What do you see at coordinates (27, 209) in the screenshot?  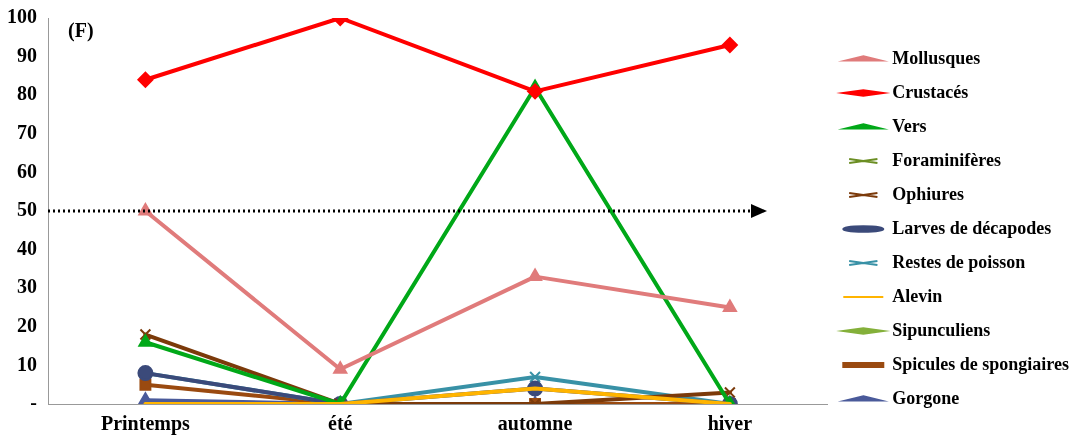 I see `y-tick-label: 50` at bounding box center [27, 209].